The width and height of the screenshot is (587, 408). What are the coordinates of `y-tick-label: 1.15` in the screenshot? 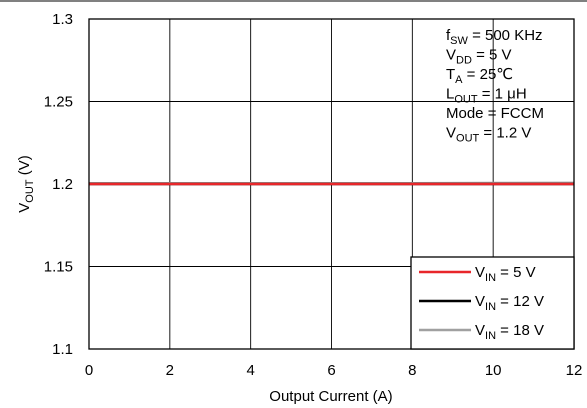 It's located at (58, 267).